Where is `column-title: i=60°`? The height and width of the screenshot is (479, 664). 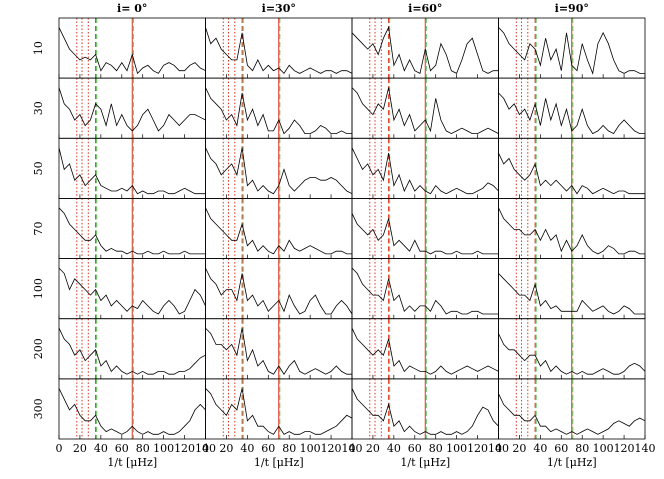 column-title: i=60° is located at coordinates (425, 8).